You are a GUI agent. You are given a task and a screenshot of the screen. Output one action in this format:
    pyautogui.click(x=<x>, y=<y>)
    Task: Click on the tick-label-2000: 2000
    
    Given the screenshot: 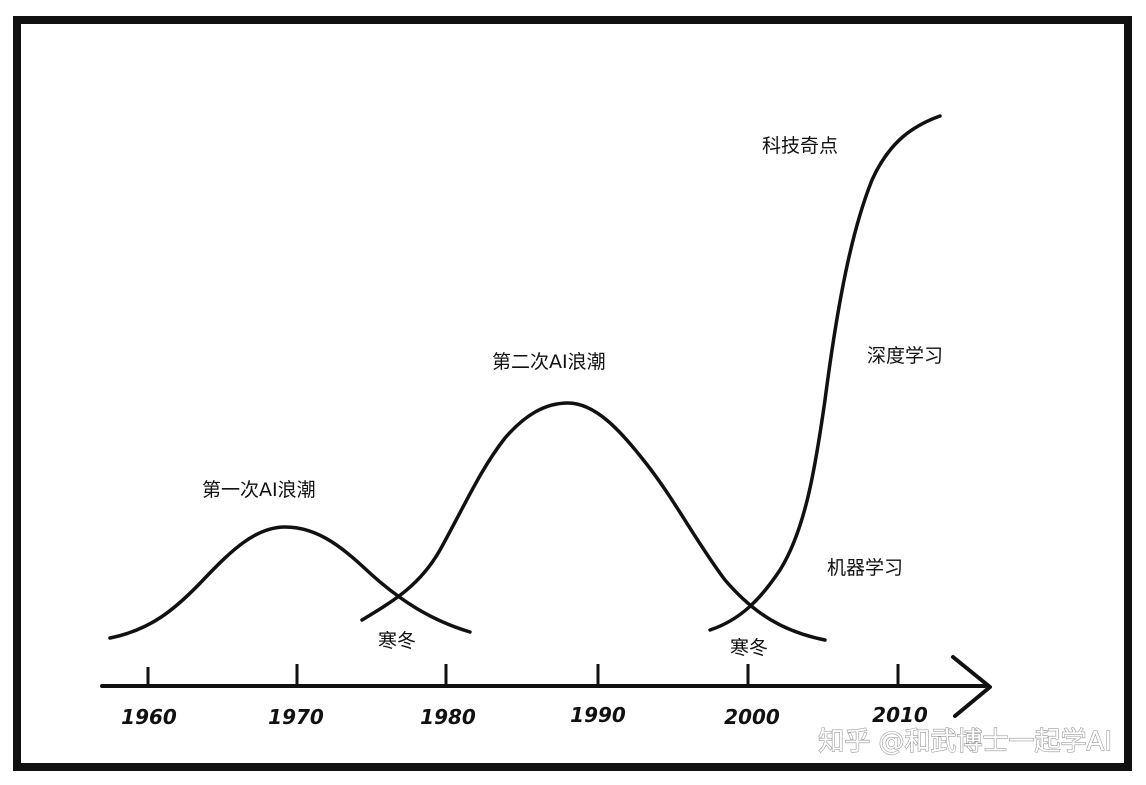 What is the action you would take?
    pyautogui.click(x=752, y=717)
    